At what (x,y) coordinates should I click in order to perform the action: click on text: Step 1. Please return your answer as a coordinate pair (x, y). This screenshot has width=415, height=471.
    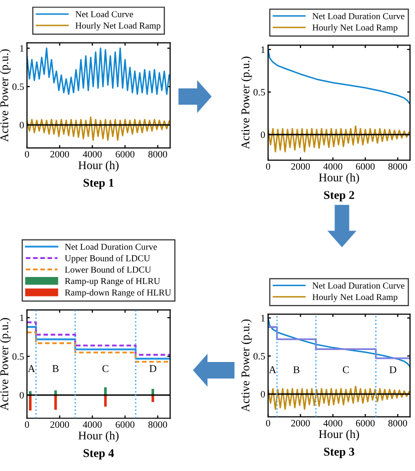
    Looking at the image, I should click on (99, 184).